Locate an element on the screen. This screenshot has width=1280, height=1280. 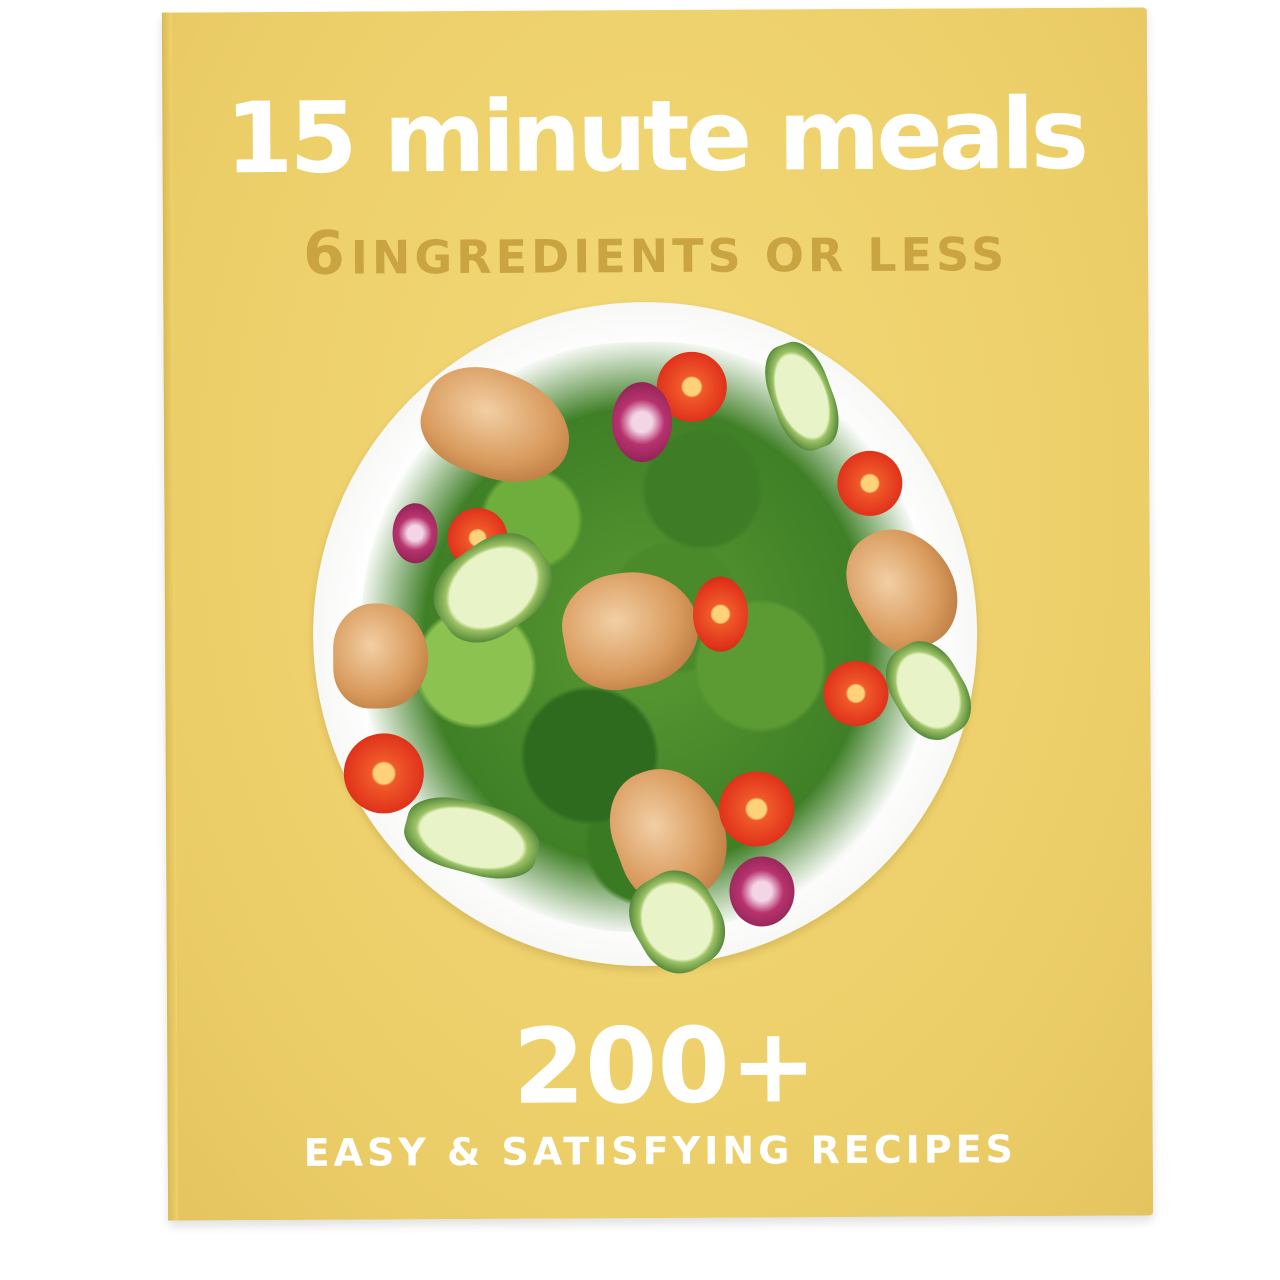
recipe-count: 200+ is located at coordinates (665, 1066).